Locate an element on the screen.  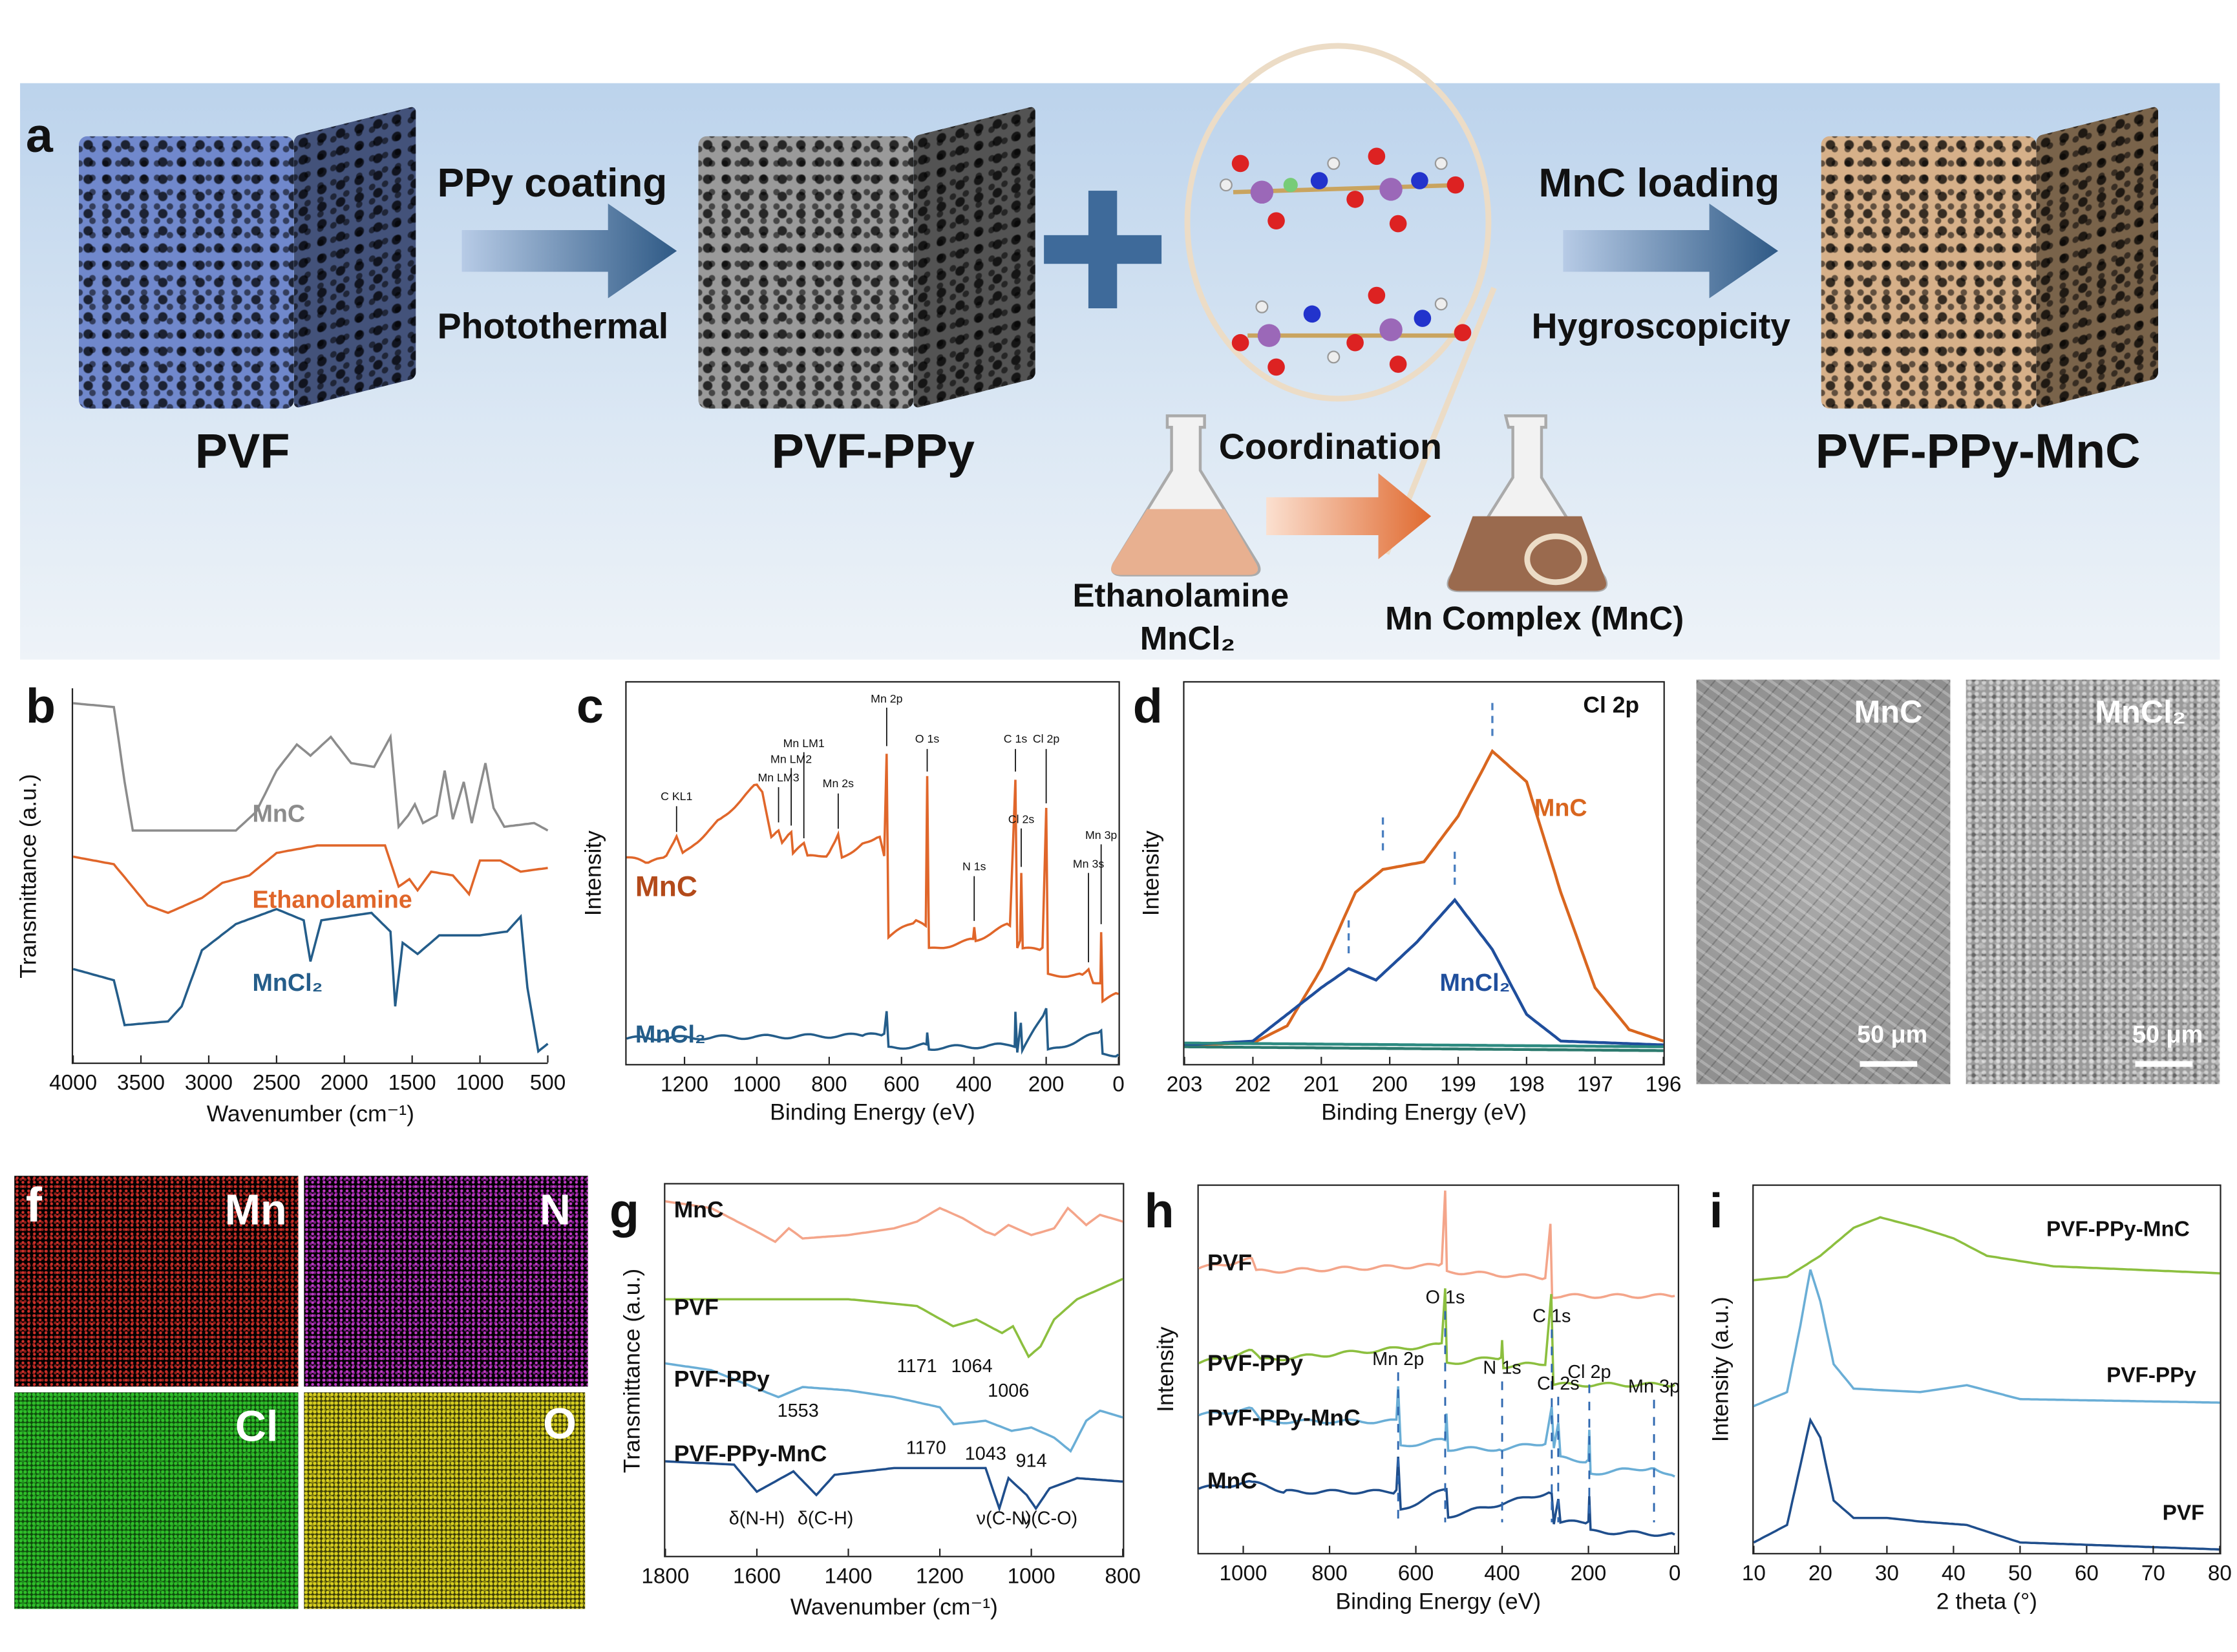
series-label-pvf-ppy-mnc: PVF-PPy-MnC is located at coordinates (2118, 1229).